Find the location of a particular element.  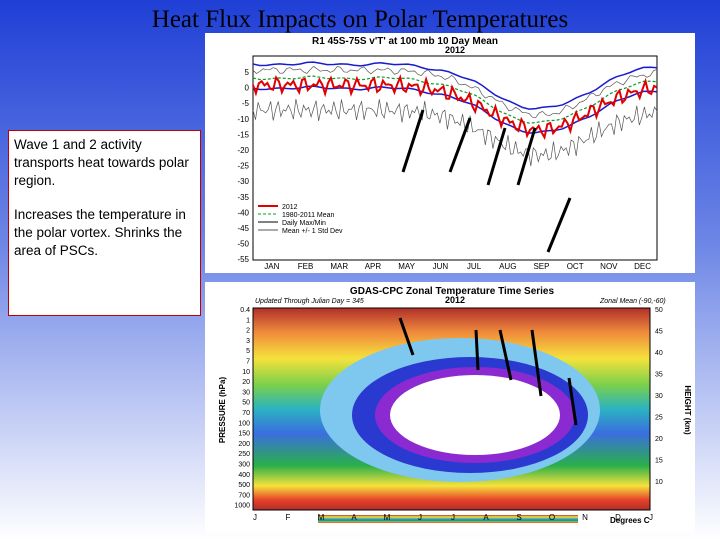

y-tick-label: 1000 is located at coordinates (242, 506).